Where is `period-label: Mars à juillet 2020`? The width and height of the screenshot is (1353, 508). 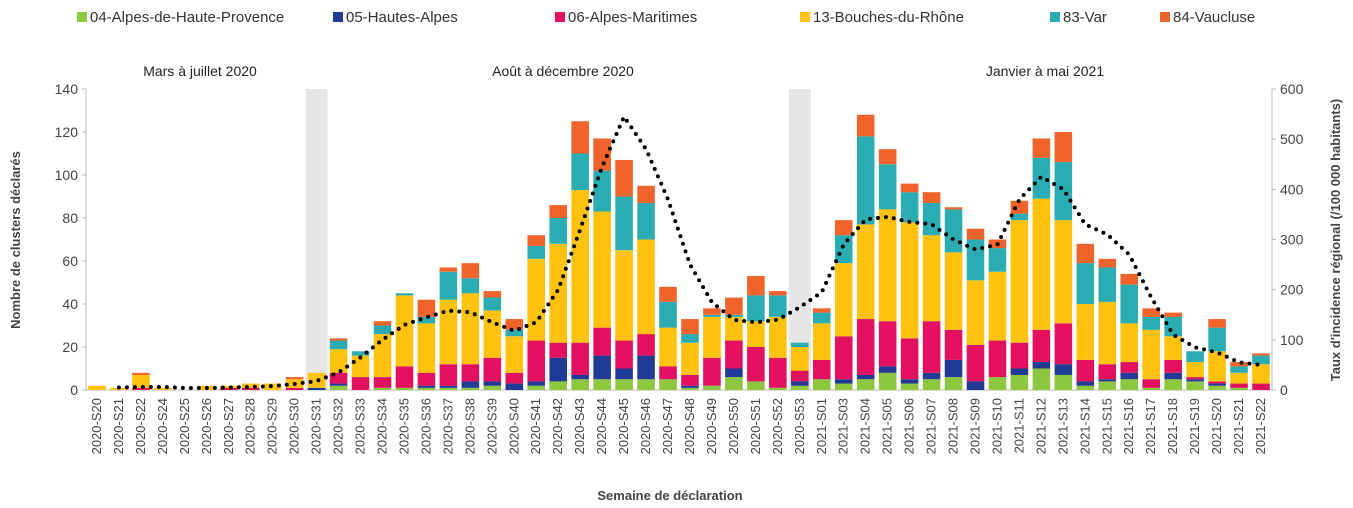 period-label: Mars à juillet 2020 is located at coordinates (200, 71).